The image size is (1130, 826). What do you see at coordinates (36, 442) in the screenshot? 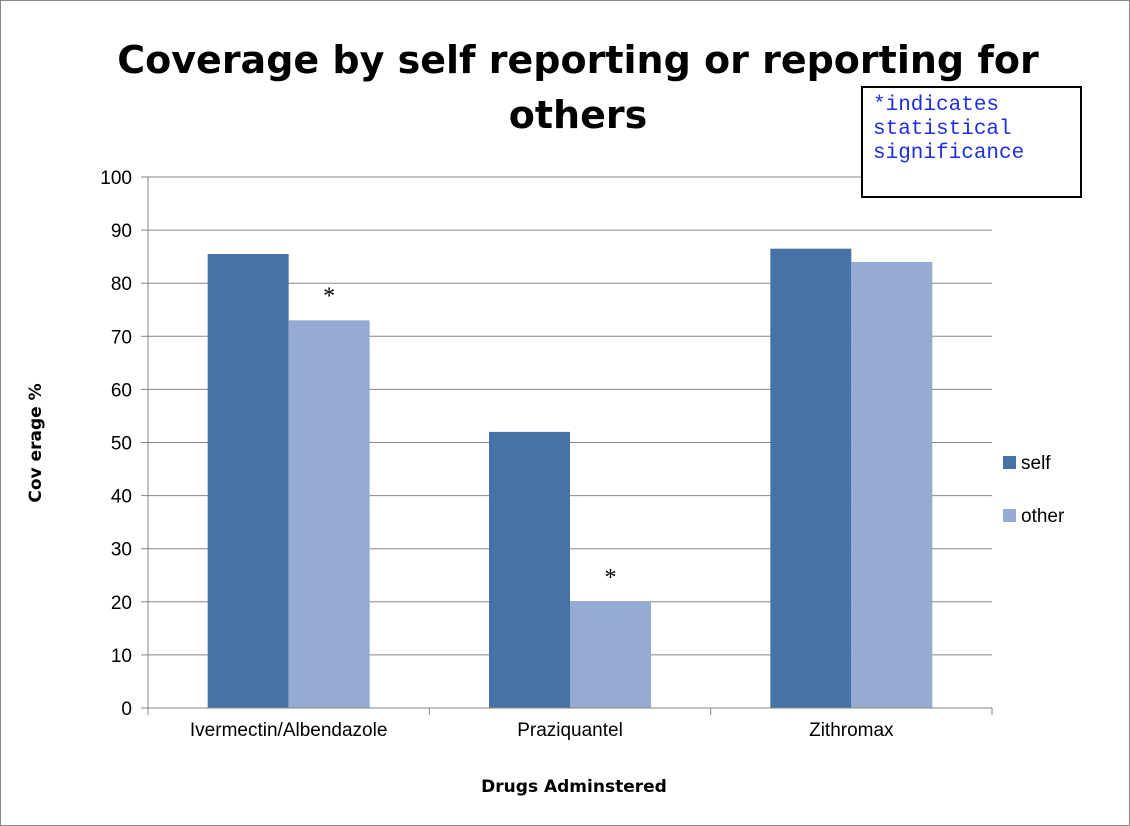
I see `y-axis-title: Cov erage %` at bounding box center [36, 442].